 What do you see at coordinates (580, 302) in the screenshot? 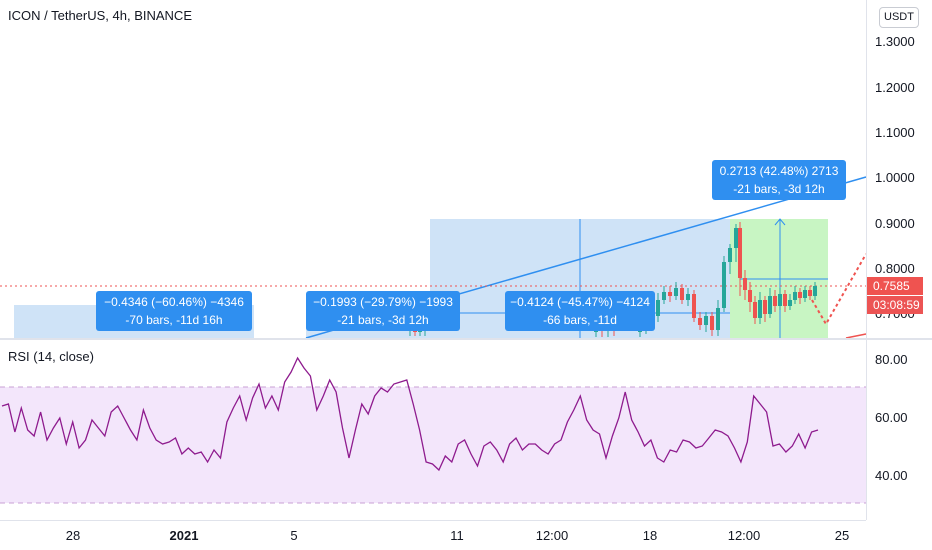
I see `measure-info-3-line1: −0.4124 (−45.47%) −4124` at bounding box center [580, 302].